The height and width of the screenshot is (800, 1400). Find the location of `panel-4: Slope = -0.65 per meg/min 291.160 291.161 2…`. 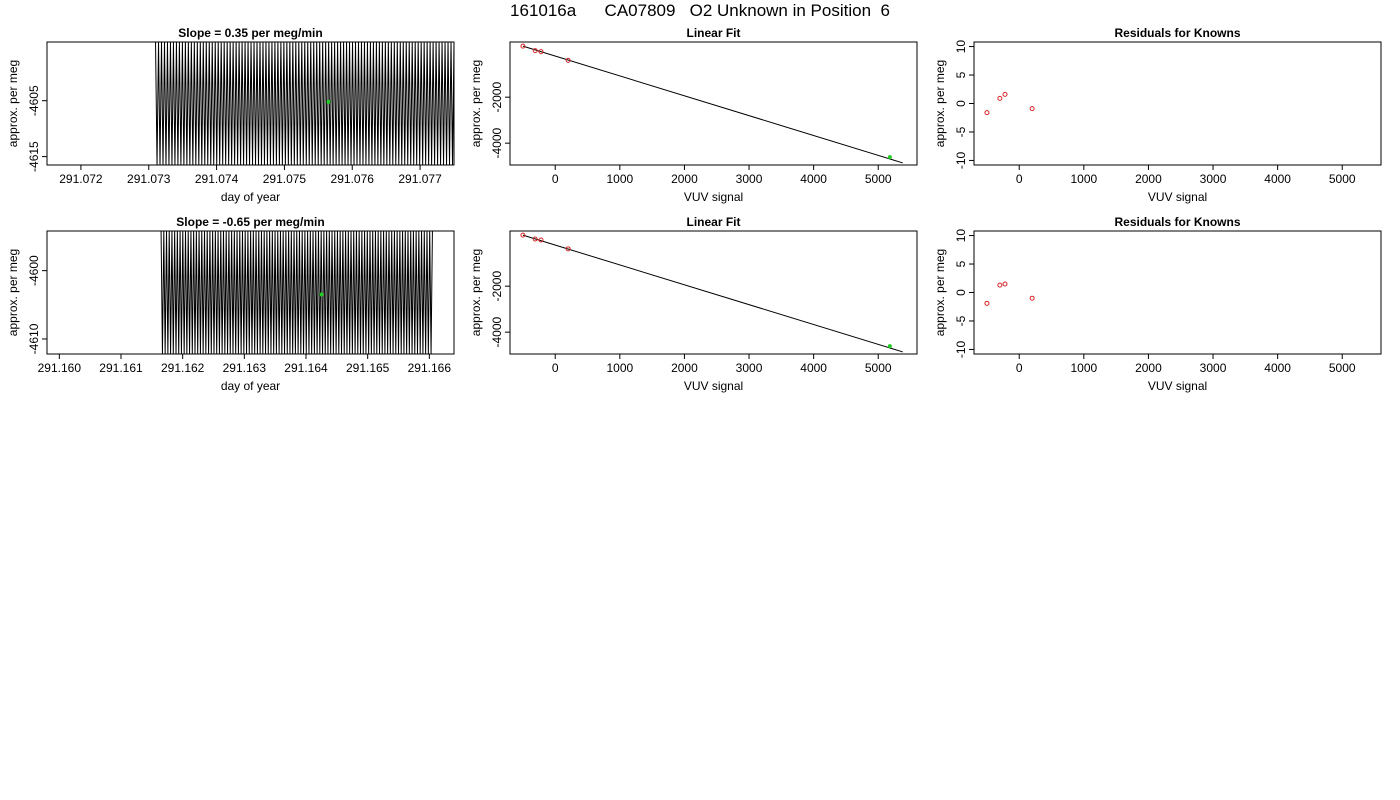

panel-4: Slope = -0.65 per meg/min 291.160 291.161 2… is located at coordinates (230, 304).